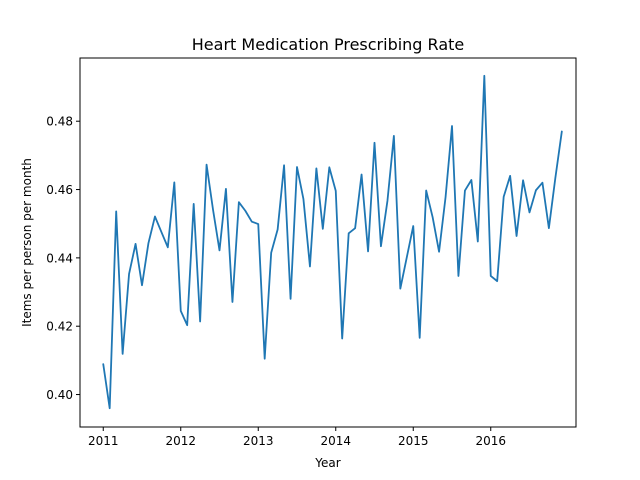 This screenshot has width=640, height=480. I want to click on x-tick-label: 2012, so click(180, 441).